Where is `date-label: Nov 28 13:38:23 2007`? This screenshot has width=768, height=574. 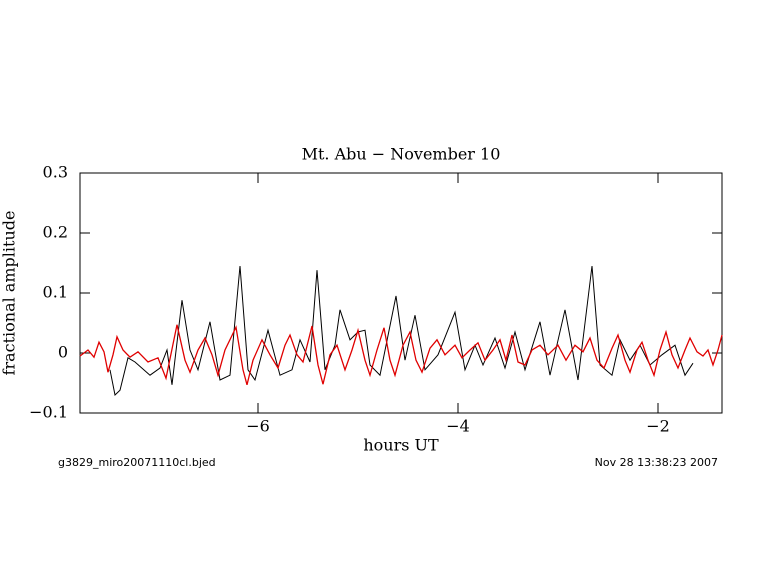 date-label: Nov 28 13:38:23 2007 is located at coordinates (656, 462).